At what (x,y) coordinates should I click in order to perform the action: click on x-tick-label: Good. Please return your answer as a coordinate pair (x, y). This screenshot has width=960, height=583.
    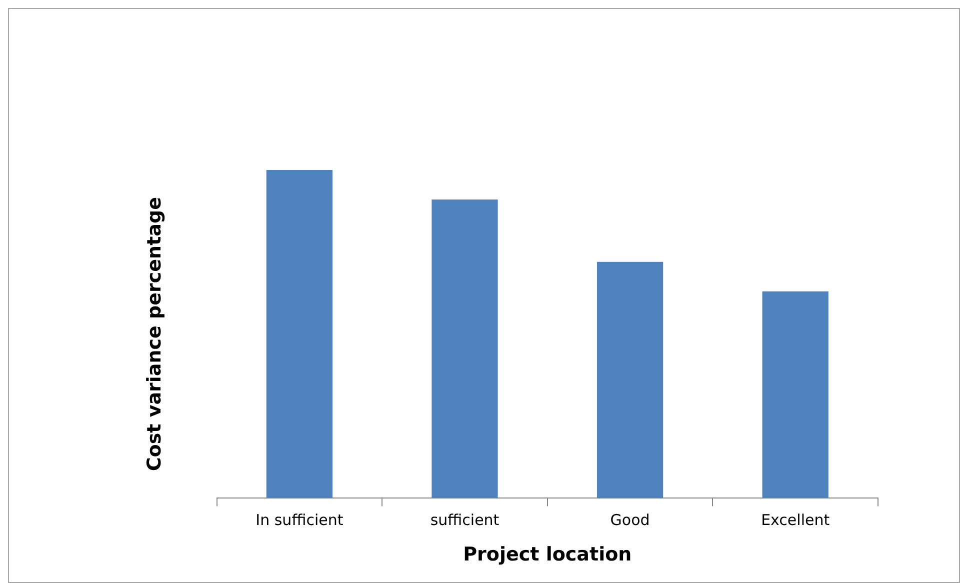
    Looking at the image, I should click on (630, 520).